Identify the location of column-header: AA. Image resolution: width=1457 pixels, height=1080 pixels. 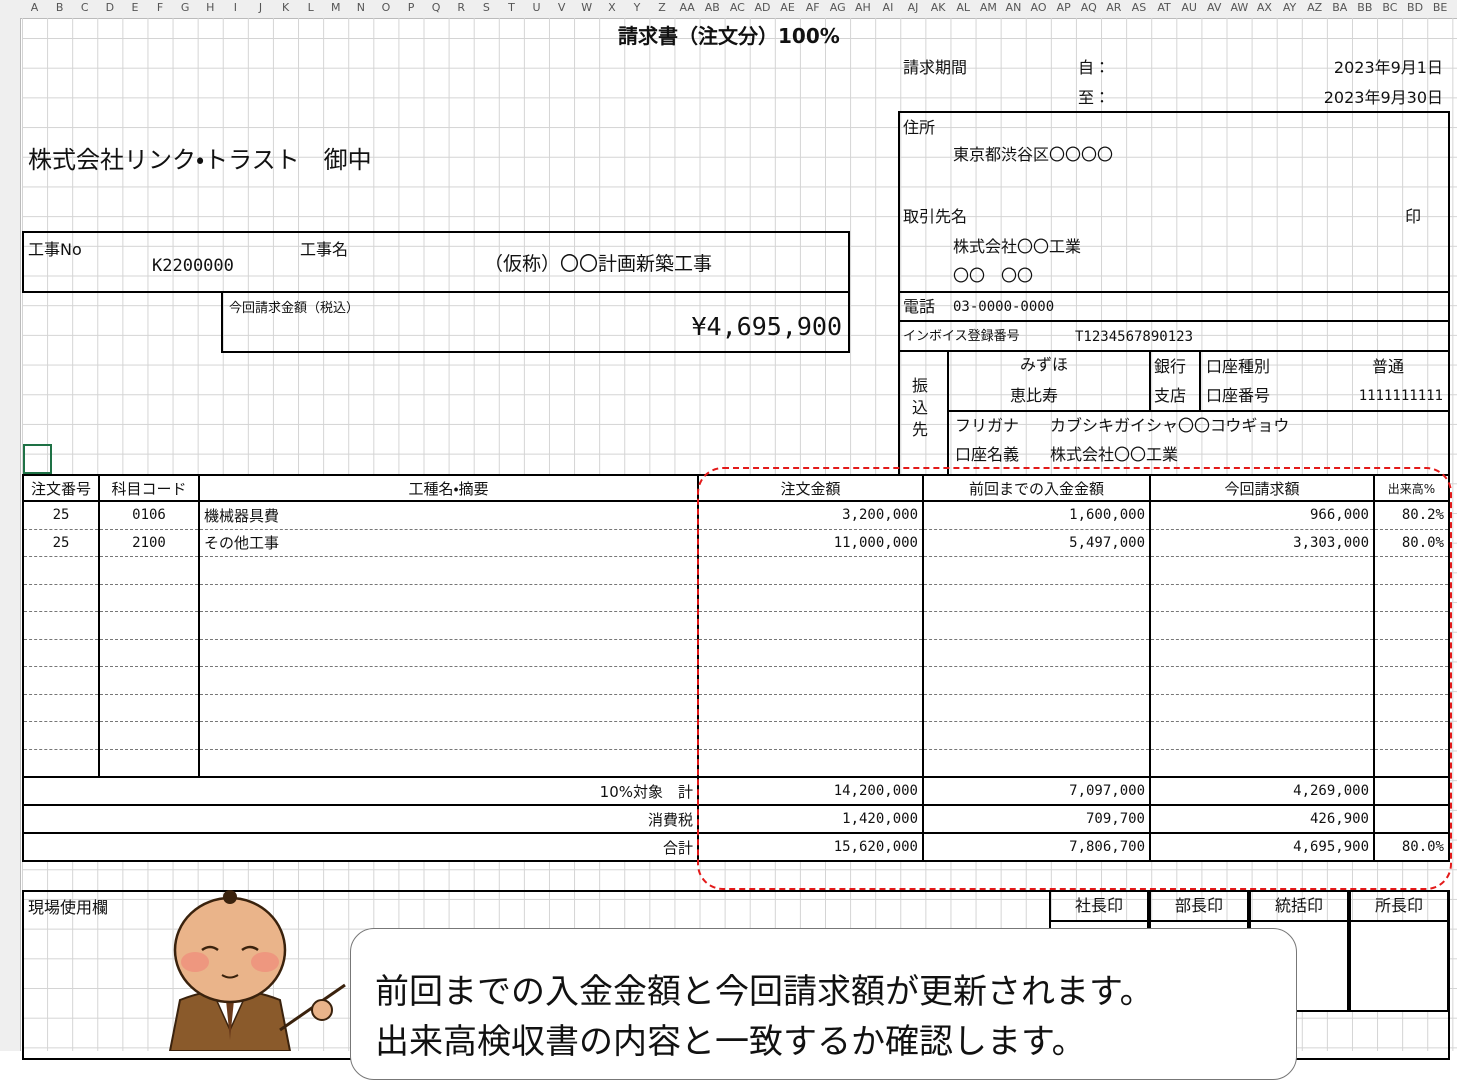
(687, 7).